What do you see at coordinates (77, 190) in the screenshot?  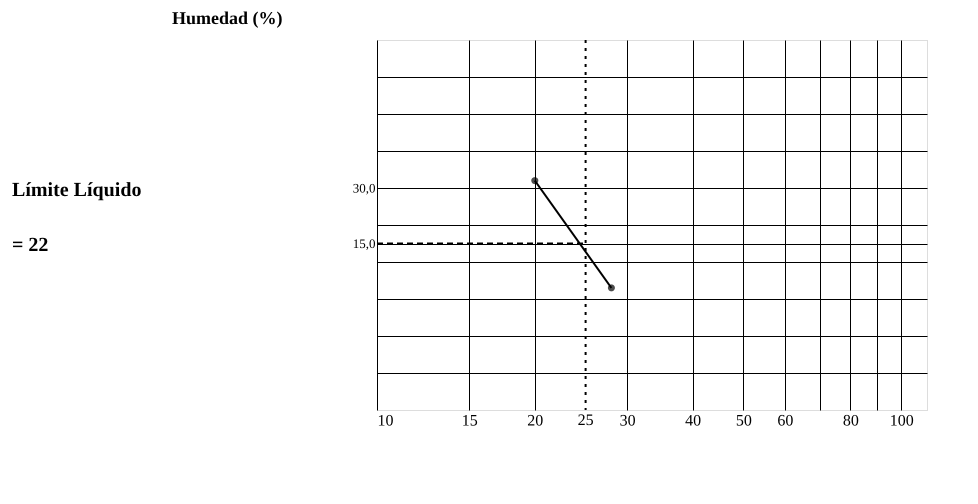 I see `text: Límite Líquido` at bounding box center [77, 190].